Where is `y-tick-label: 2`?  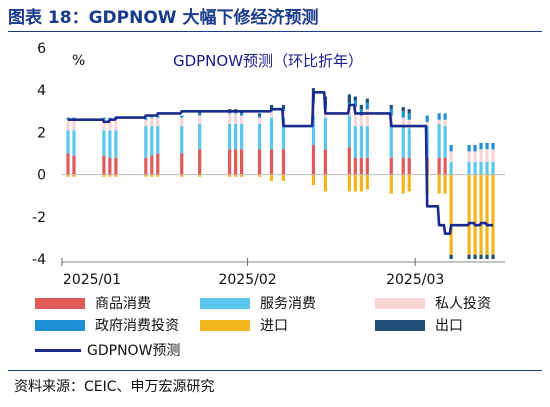 y-tick-label: 2 is located at coordinates (41, 133).